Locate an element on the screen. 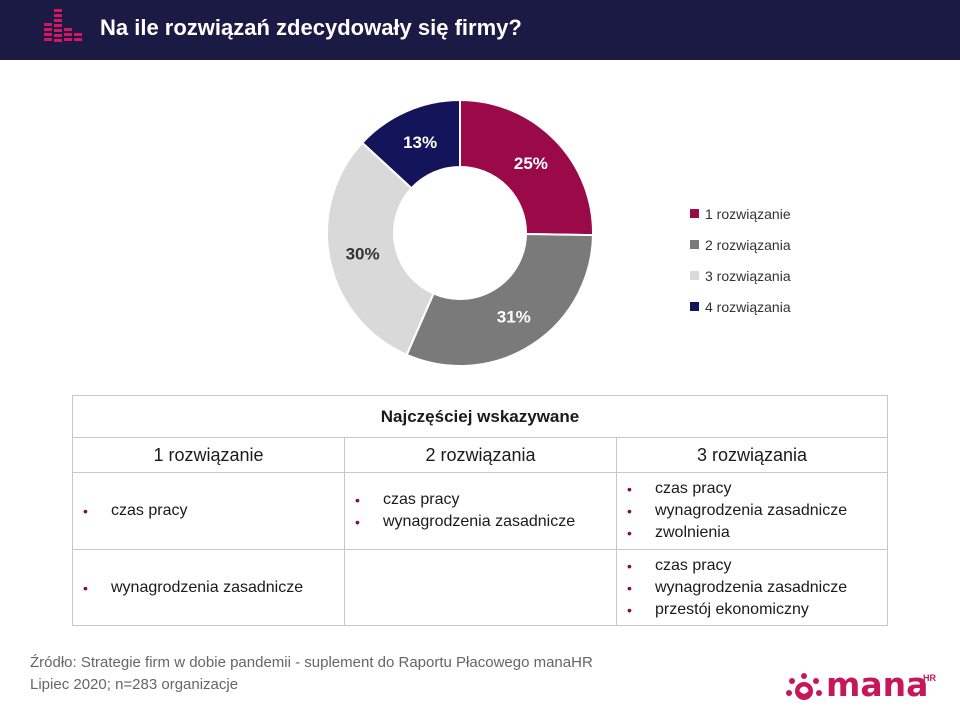 The height and width of the screenshot is (720, 960). table-cell: • czas pracy is located at coordinates (209, 511).